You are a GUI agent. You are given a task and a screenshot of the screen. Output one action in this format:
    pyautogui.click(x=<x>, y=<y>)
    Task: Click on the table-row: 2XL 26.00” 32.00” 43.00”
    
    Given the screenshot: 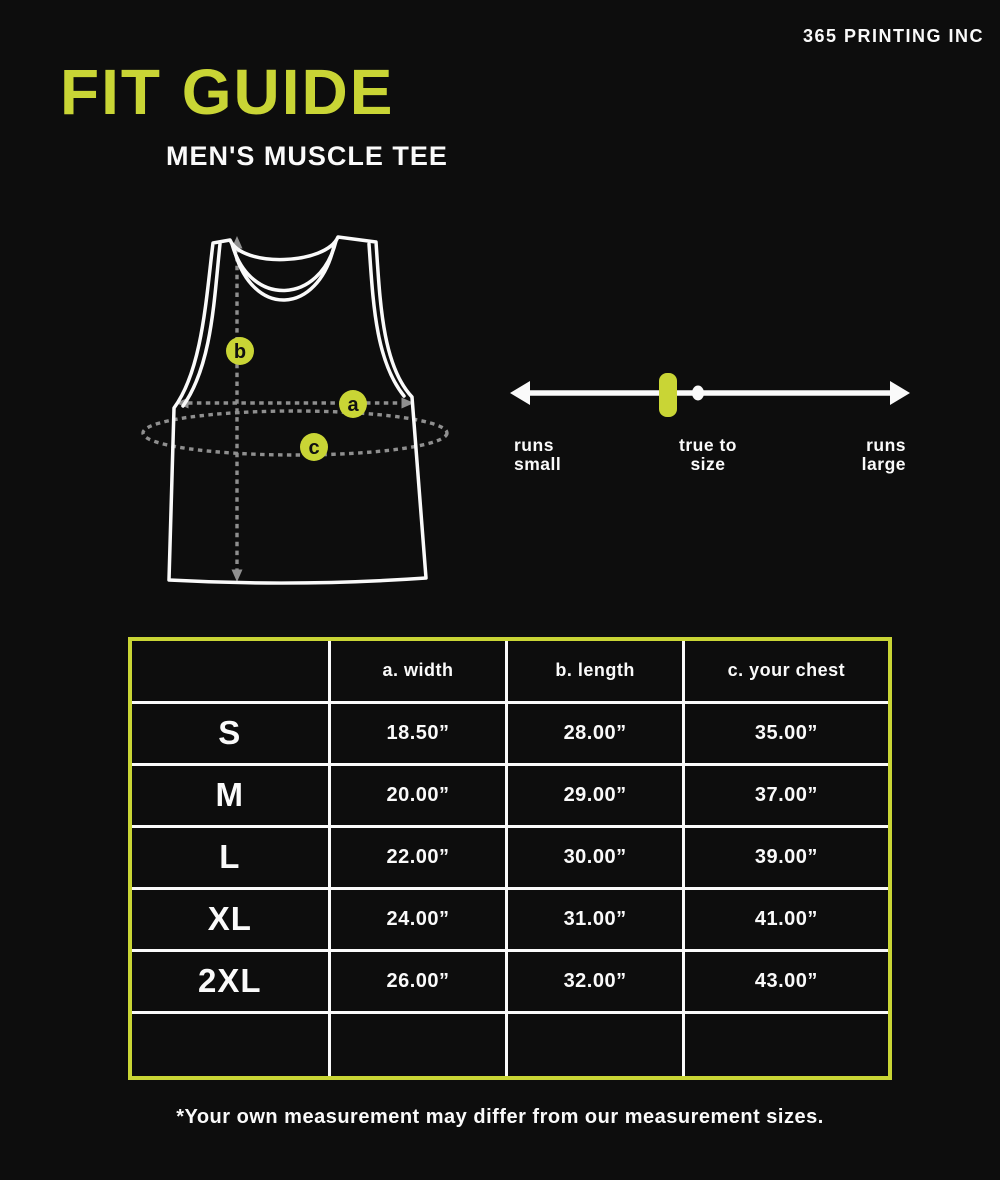 What is the action you would take?
    pyautogui.click(x=510, y=981)
    